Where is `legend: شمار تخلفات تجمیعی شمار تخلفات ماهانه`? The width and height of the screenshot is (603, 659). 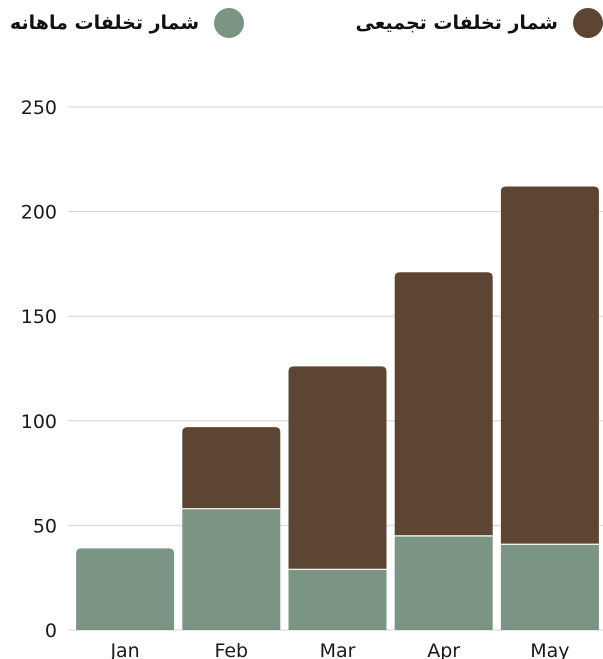
legend: شمار تخلفات تجمیعی شمار تخلفات ماهانه is located at coordinates (301, 25).